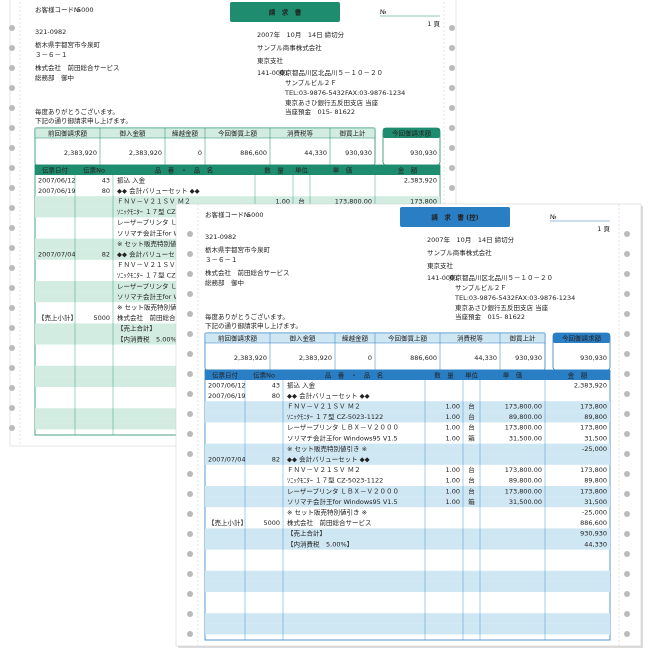 The height and width of the screenshot is (650, 650). Describe the element at coordinates (83, 120) in the screenshot. I see `greeting: 下記の通り御請求申し上げます。` at that location.